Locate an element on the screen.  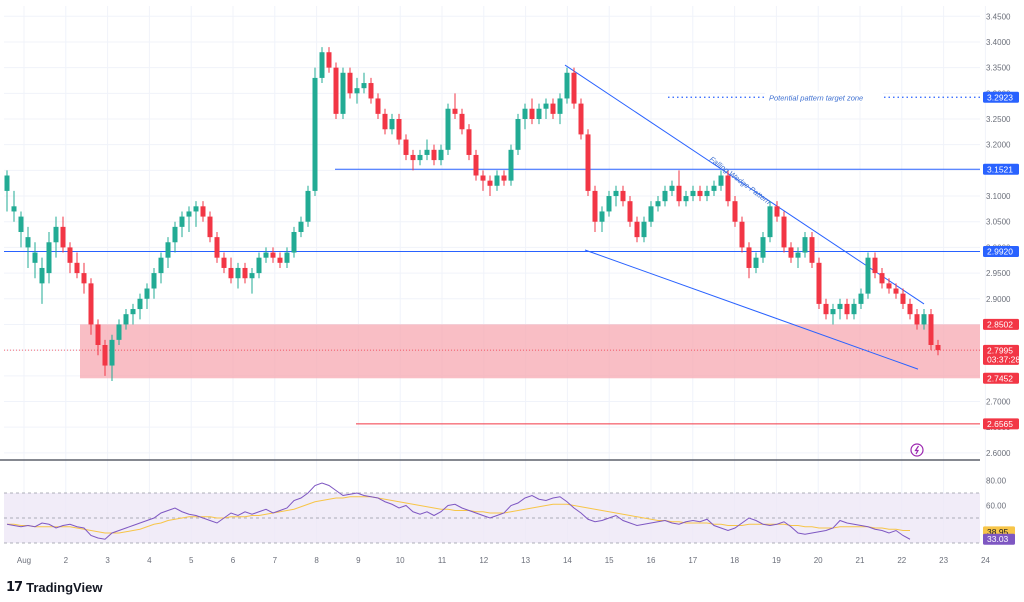
price-tick-label: 2.9500 is located at coordinates (998, 273).